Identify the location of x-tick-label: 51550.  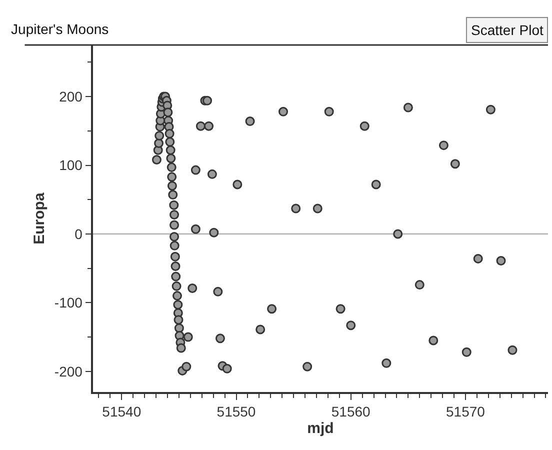
(236, 412).